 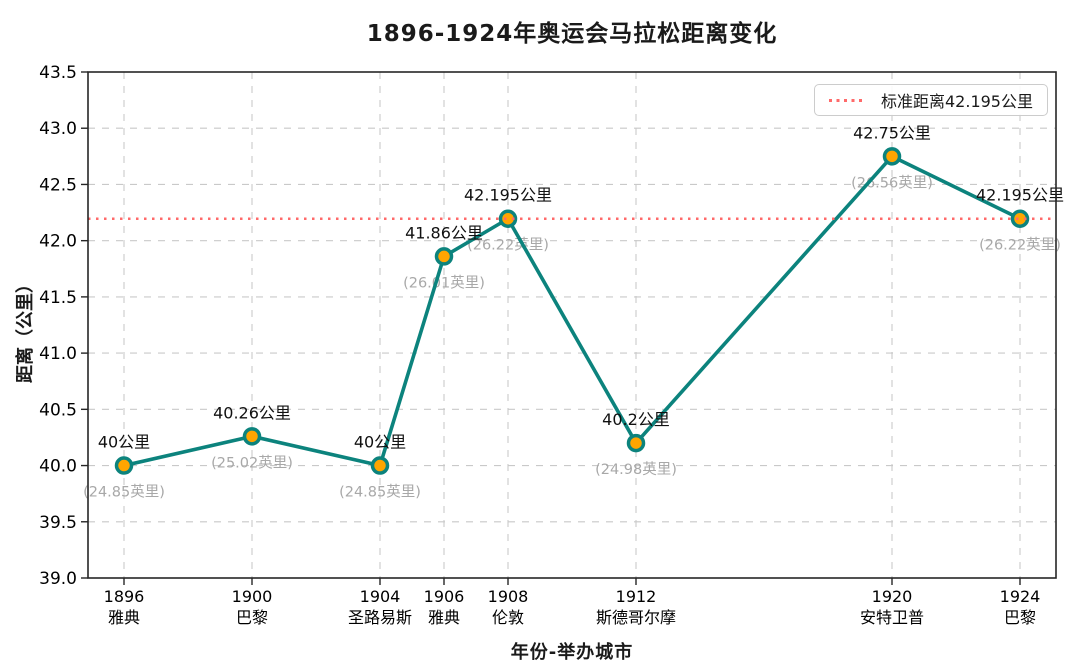 I want to click on legend: 标准距离42.195公里, so click(x=931, y=100).